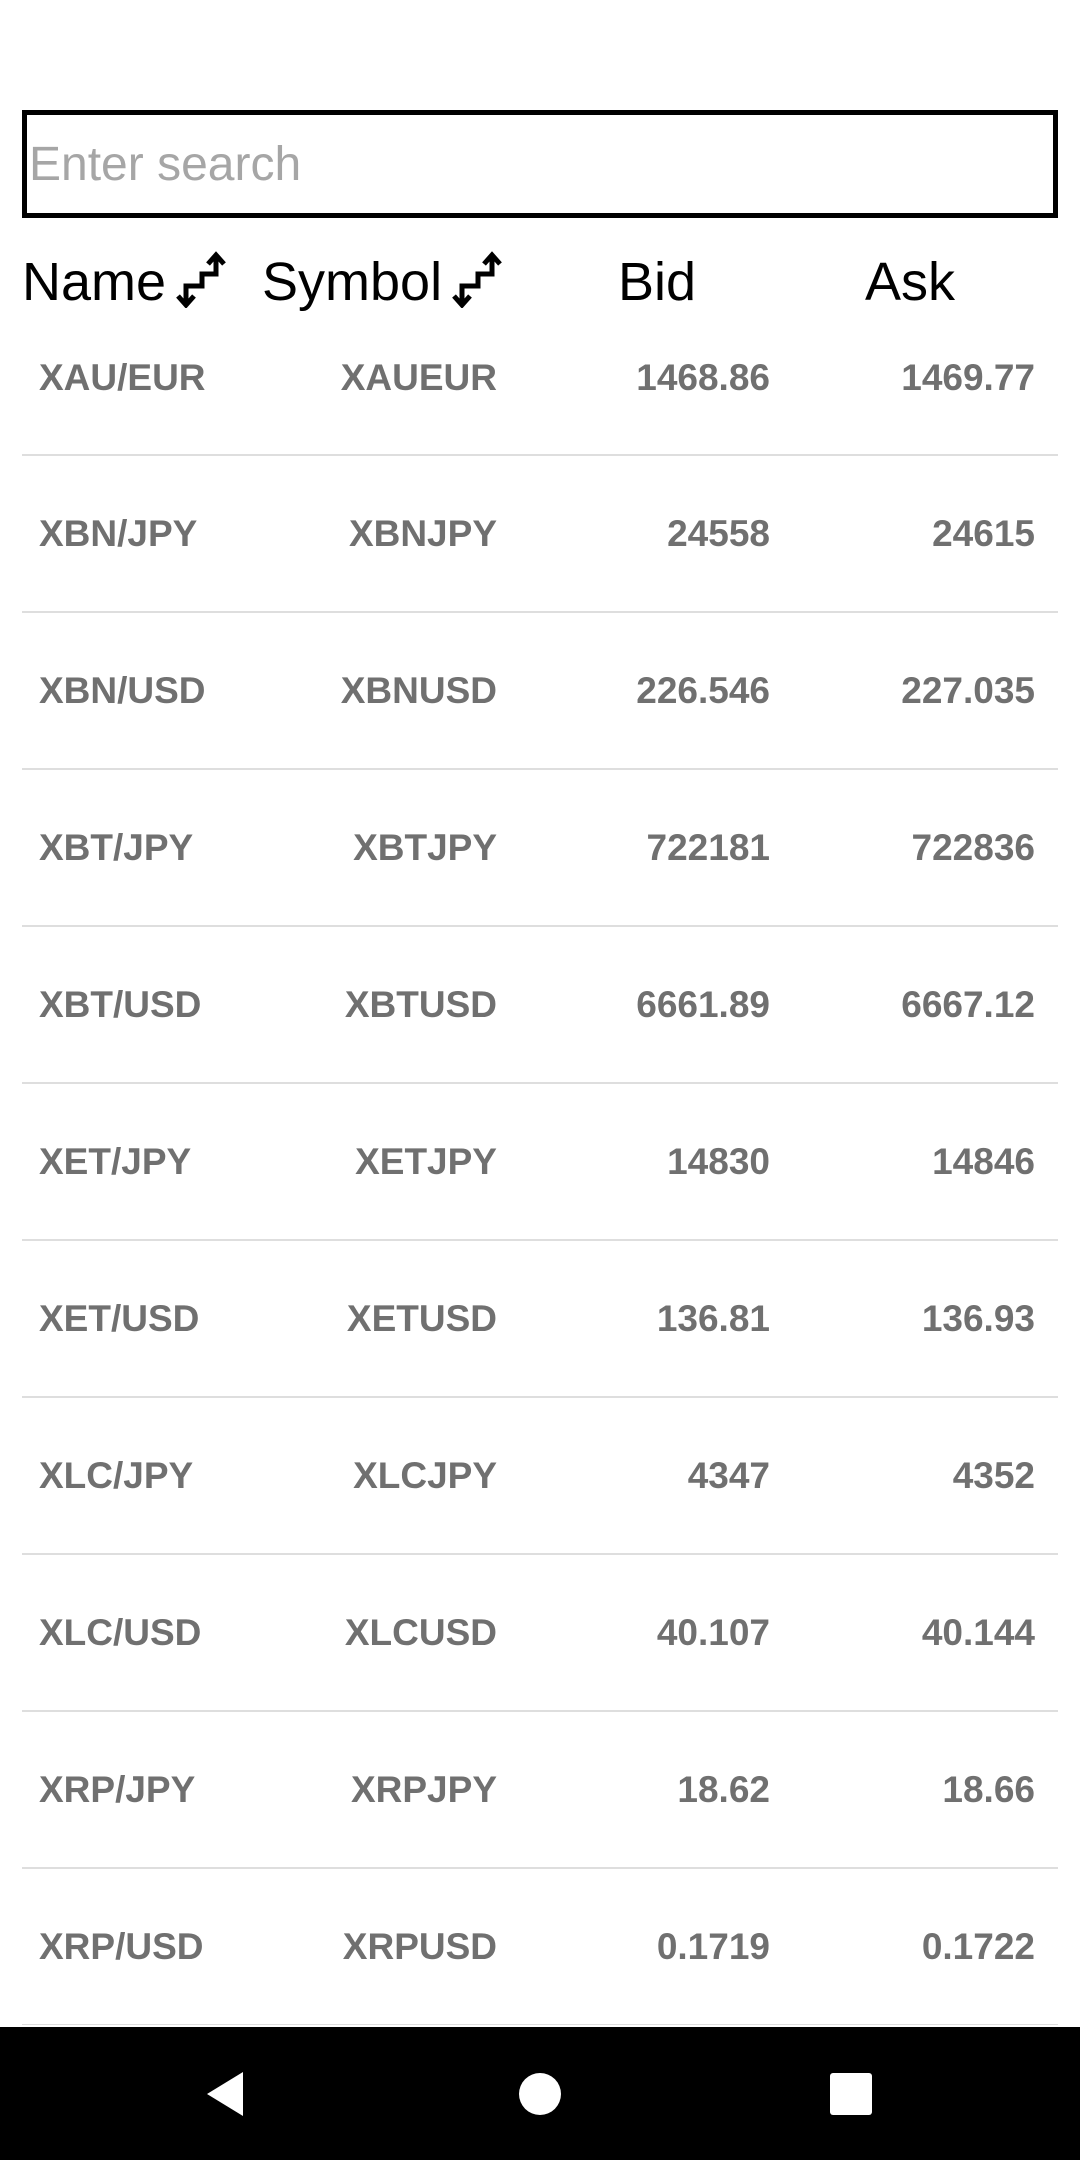 The image size is (1080, 2160). What do you see at coordinates (968, 1004) in the screenshot?
I see `row-ask: 6667.12` at bounding box center [968, 1004].